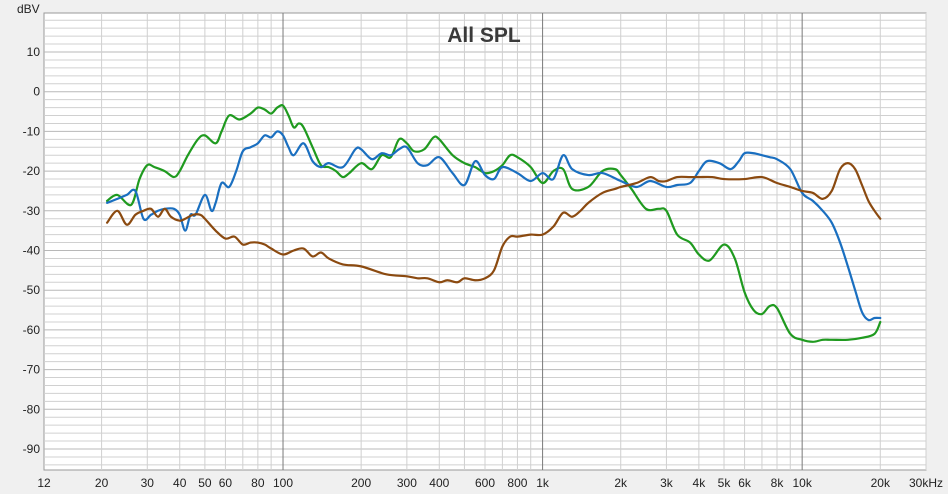 The width and height of the screenshot is (948, 494). I want to click on x-tick-label: 10k, so click(802, 483).